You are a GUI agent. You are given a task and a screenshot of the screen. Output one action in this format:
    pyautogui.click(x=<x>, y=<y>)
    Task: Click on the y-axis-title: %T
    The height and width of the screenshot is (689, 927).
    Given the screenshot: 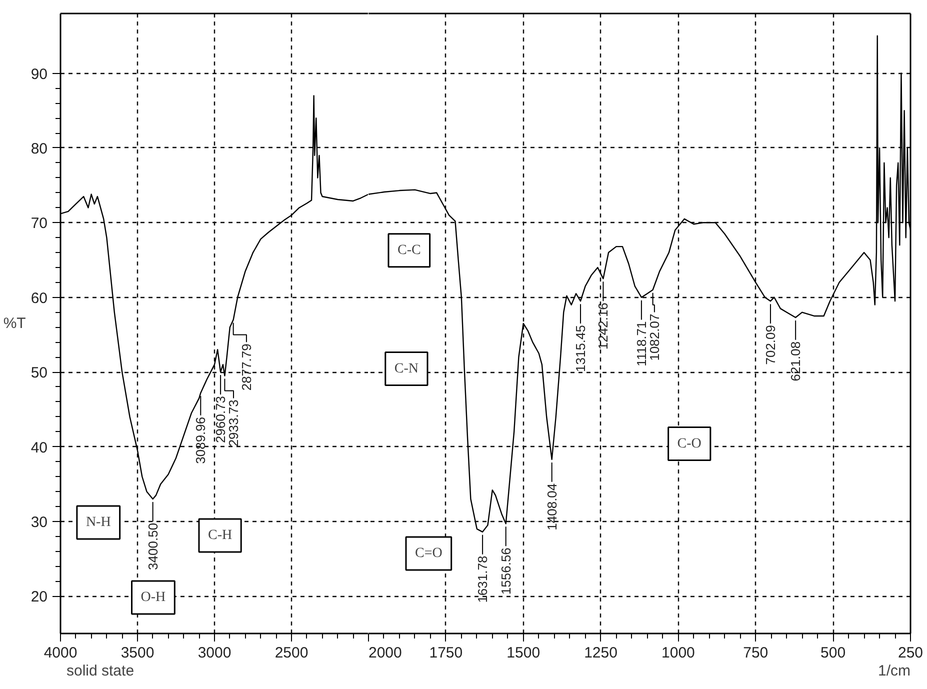 What is the action you would take?
    pyautogui.click(x=14, y=323)
    